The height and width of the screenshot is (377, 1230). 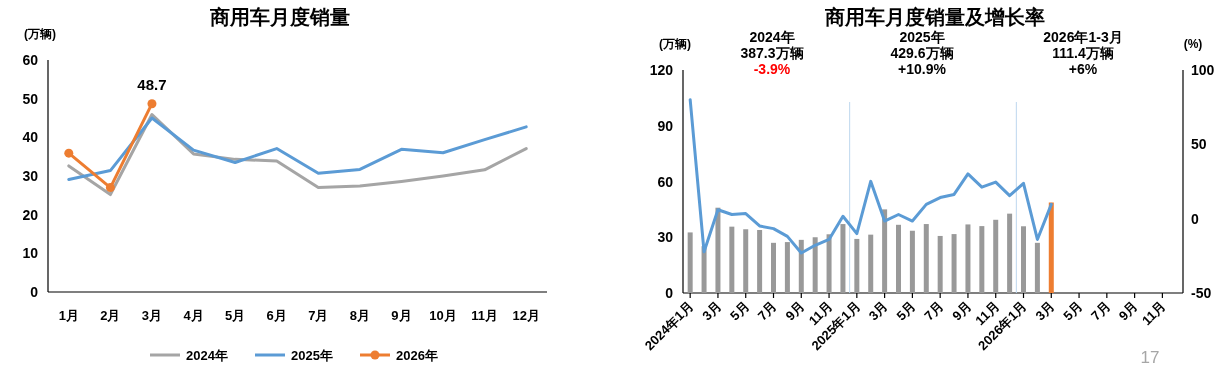 I want to click on chart-title: 商用车月度销量及增长率, so click(x=934, y=17).